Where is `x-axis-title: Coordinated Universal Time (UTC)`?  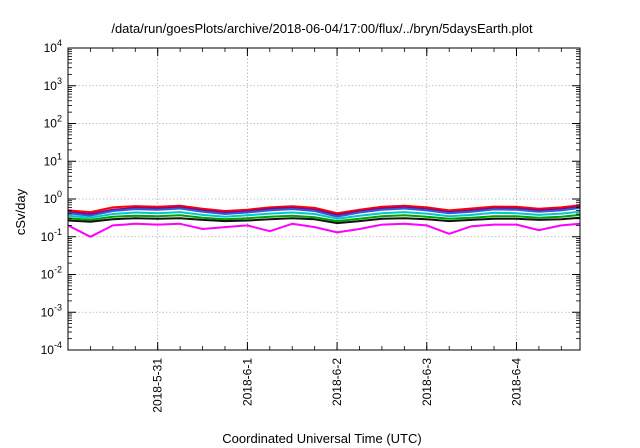 x-axis-title: Coordinated Universal Time (UTC) is located at coordinates (321, 438).